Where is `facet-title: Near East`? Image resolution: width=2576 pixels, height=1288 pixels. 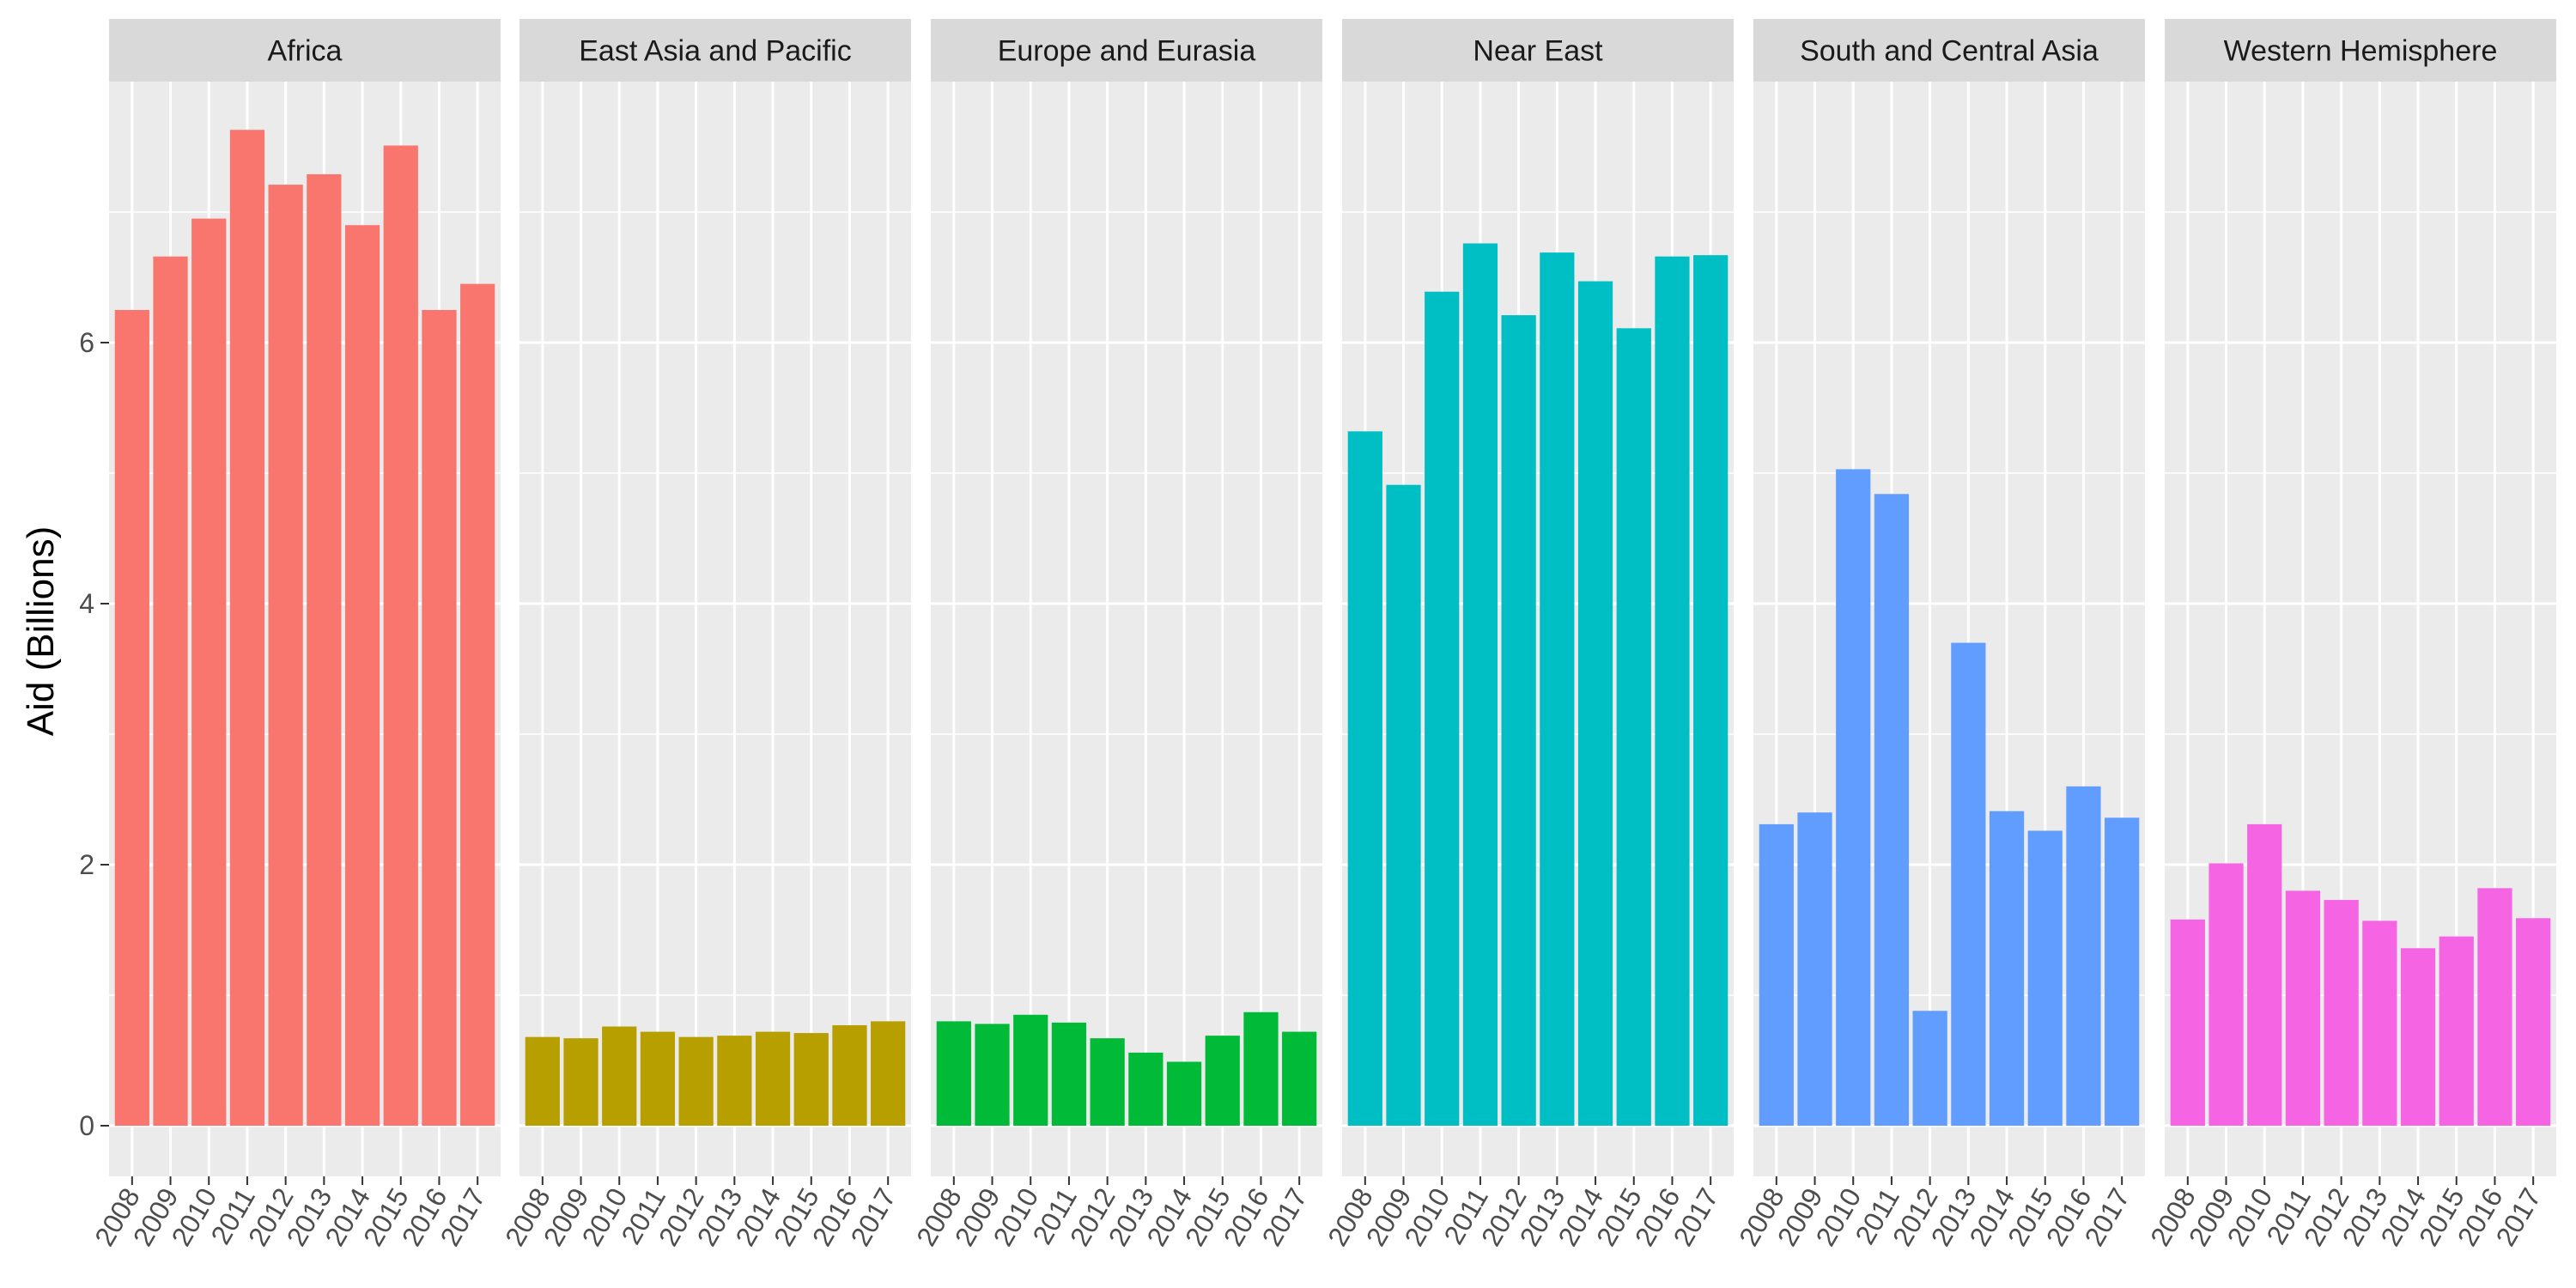
facet-title: Near East is located at coordinates (1538, 52).